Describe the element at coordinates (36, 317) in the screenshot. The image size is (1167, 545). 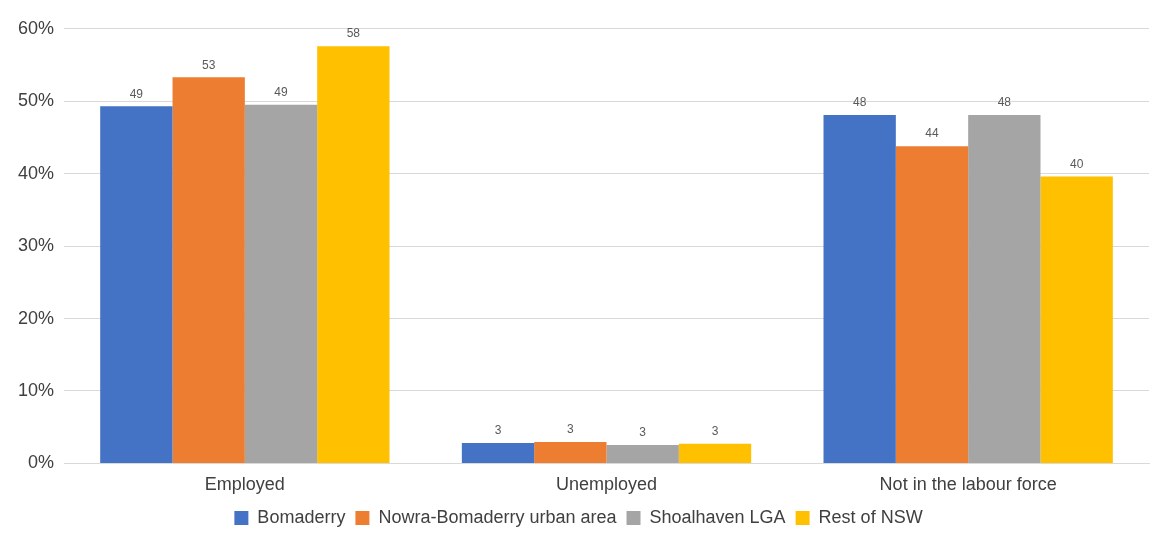
I see `y-tick-label: 20%` at that location.